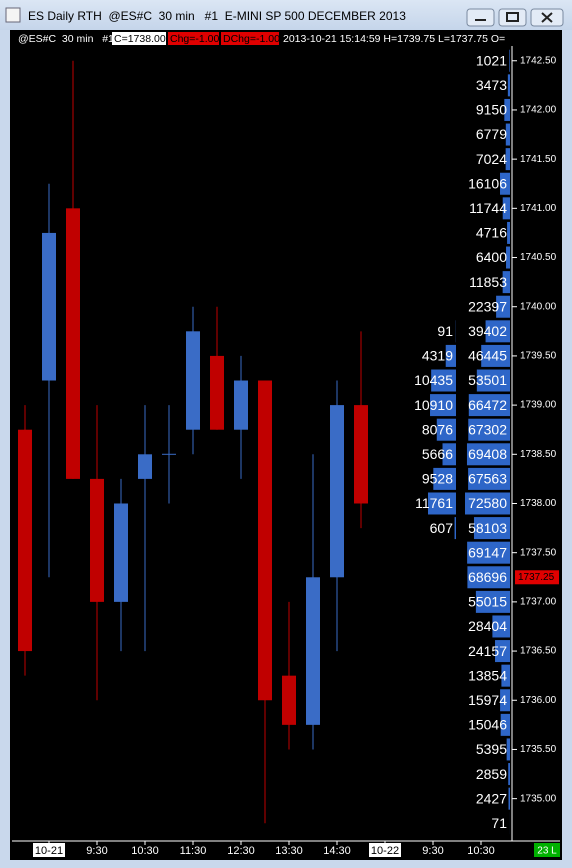 This screenshot has height=868, width=572. What do you see at coordinates (480, 17) in the screenshot?
I see `minimize-button` at bounding box center [480, 17].